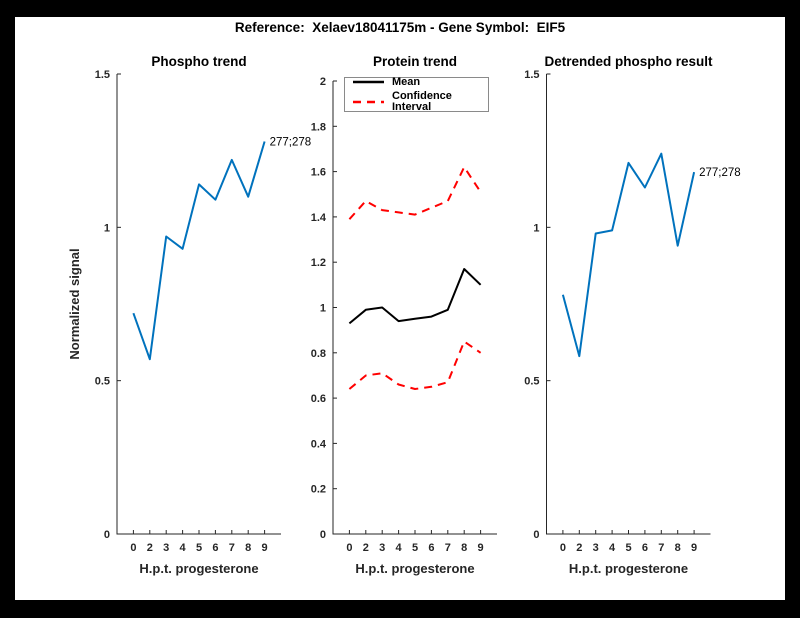 The image size is (800, 618). What do you see at coordinates (198, 61) in the screenshot?
I see `subplot-title: Phospho trend` at bounding box center [198, 61].